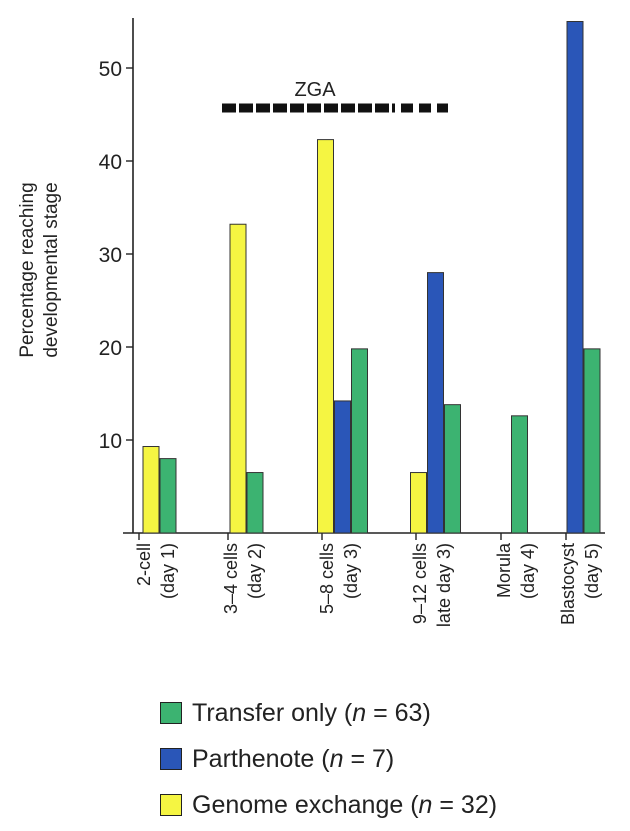 This screenshot has width=630, height=831. What do you see at coordinates (110, 441) in the screenshot?
I see `y-tick-label: 10` at bounding box center [110, 441].